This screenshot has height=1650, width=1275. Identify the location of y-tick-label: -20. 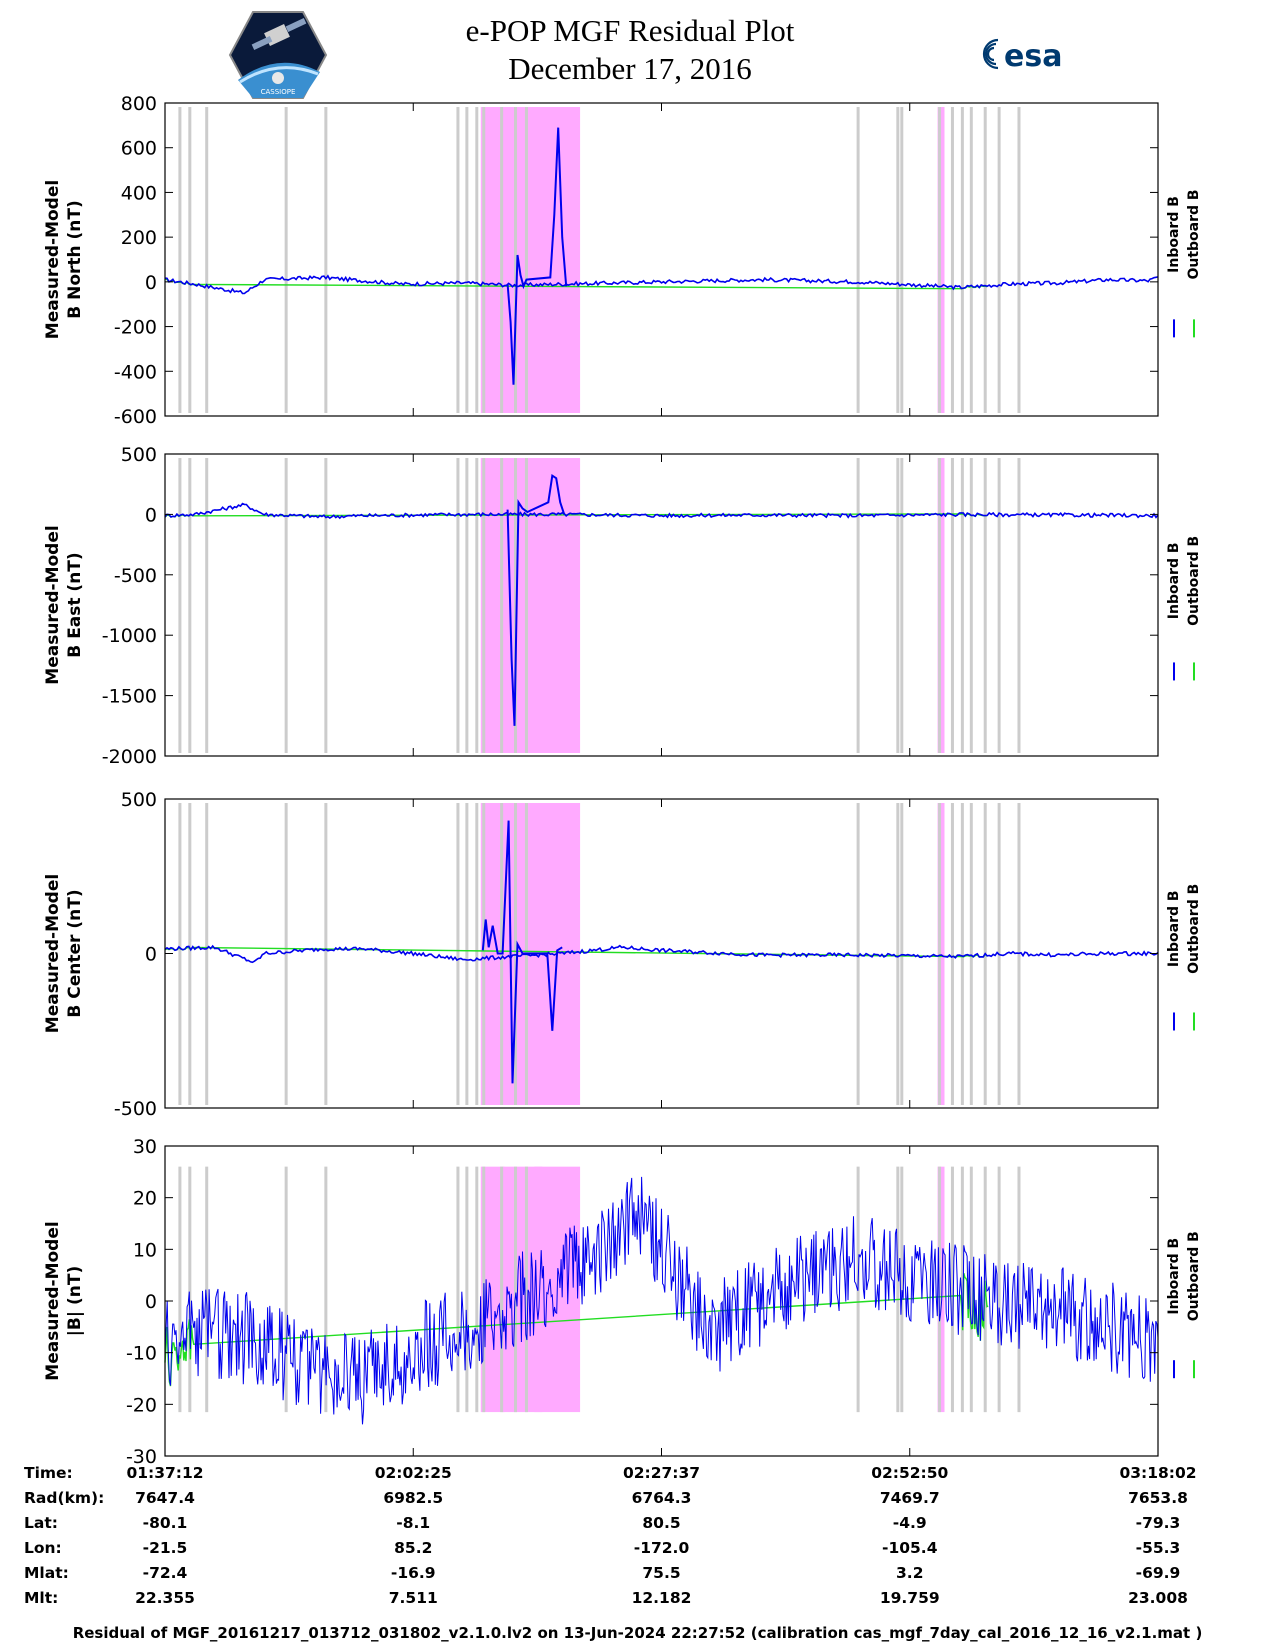
(141, 1405).